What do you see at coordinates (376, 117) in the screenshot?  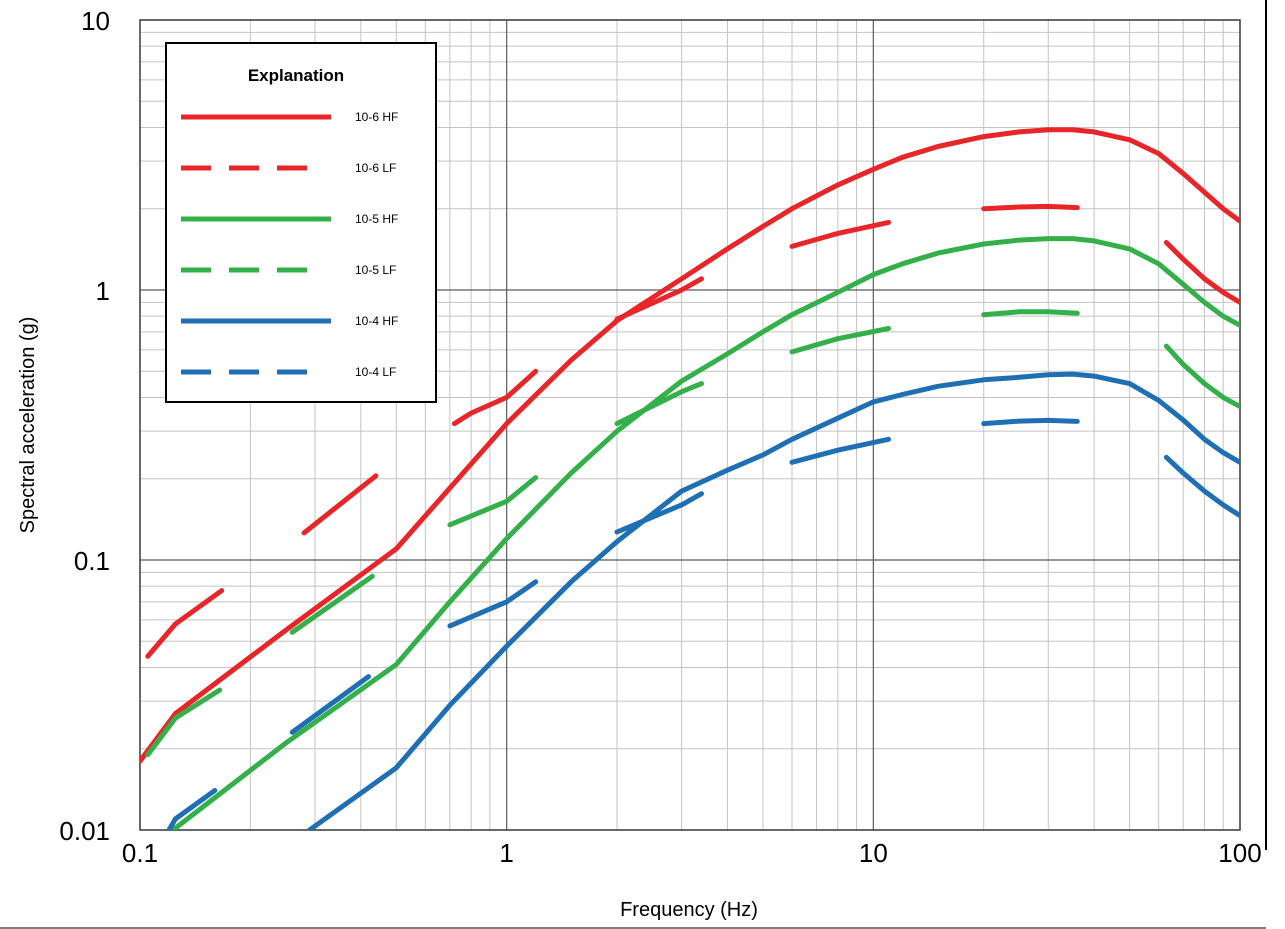 I see `legend-label: 10-6 HF` at bounding box center [376, 117].